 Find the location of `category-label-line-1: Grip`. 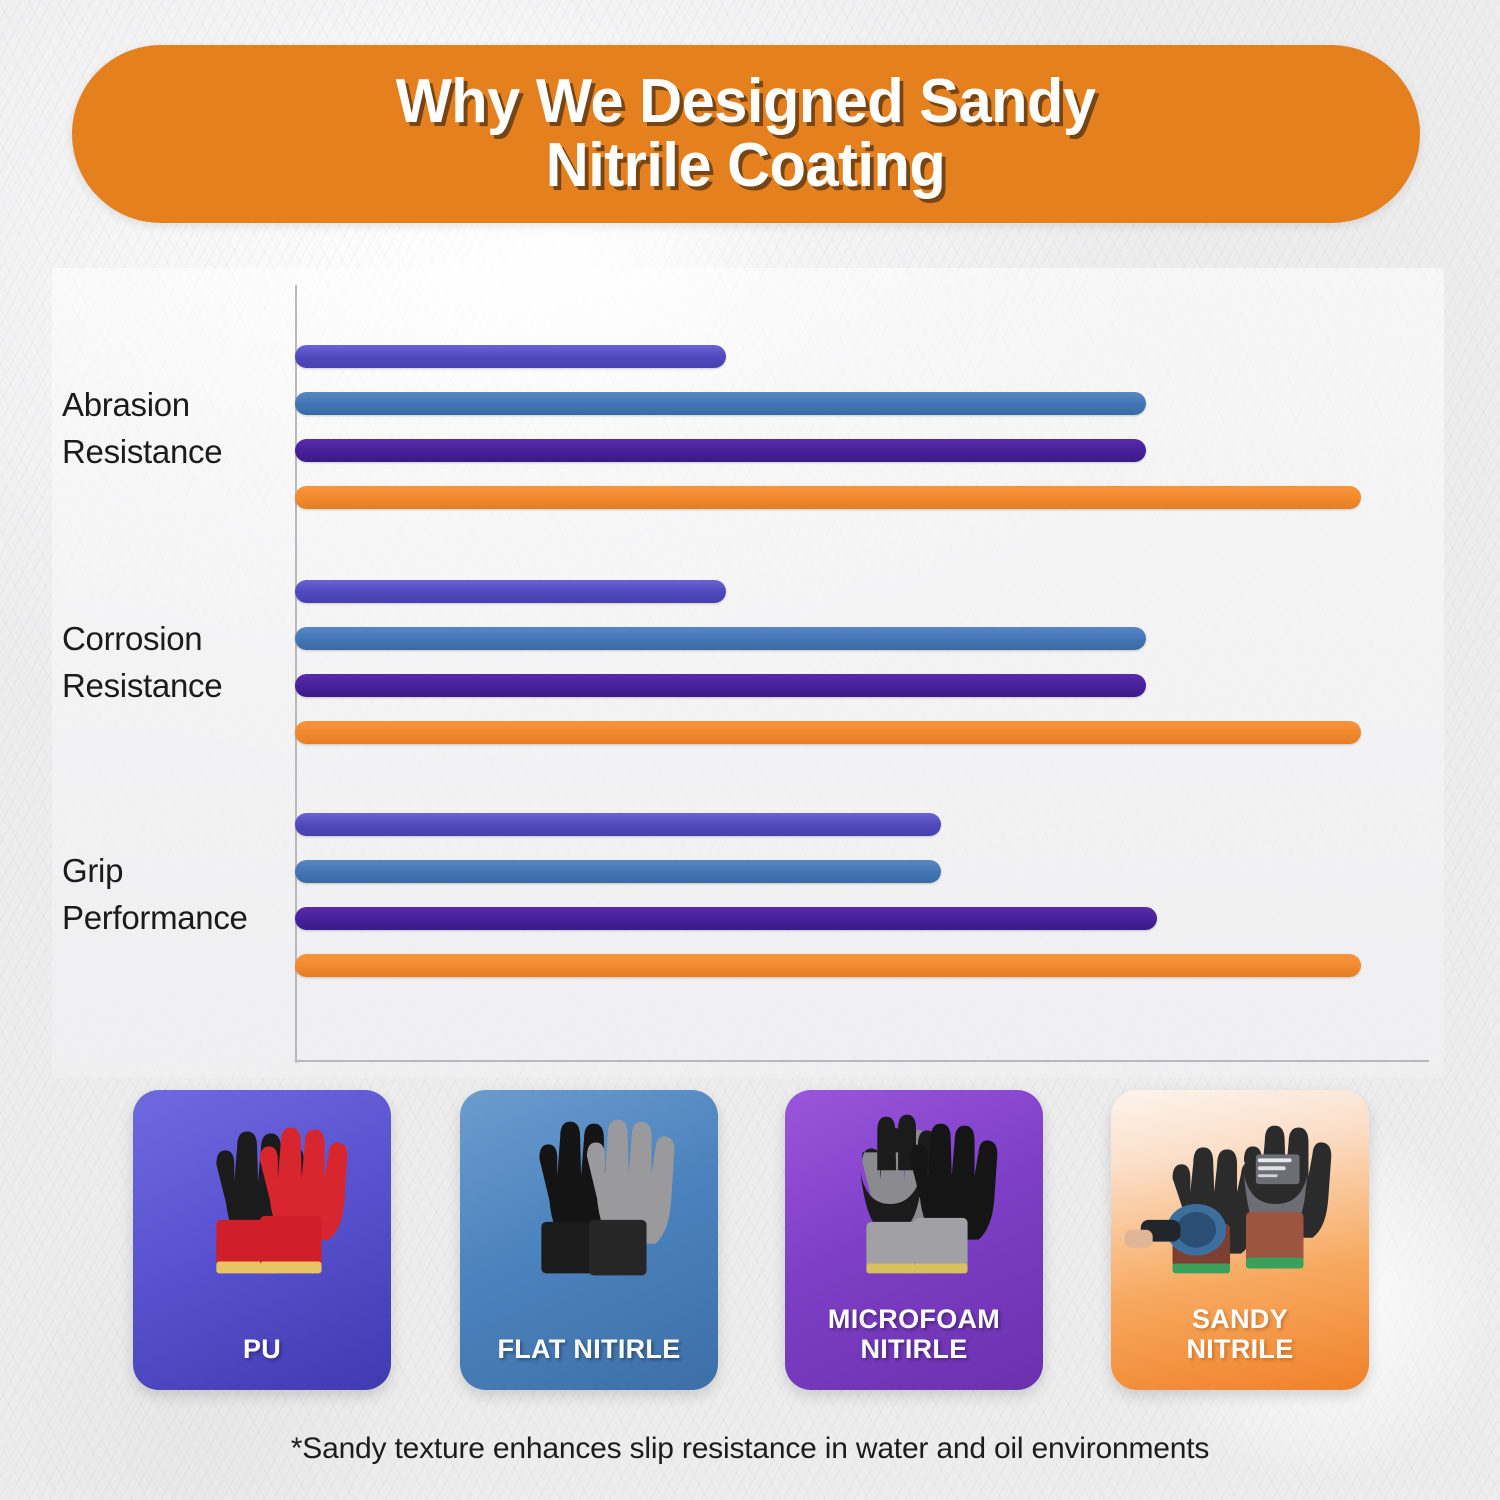

category-label-line-1: Grip is located at coordinates (93, 870).